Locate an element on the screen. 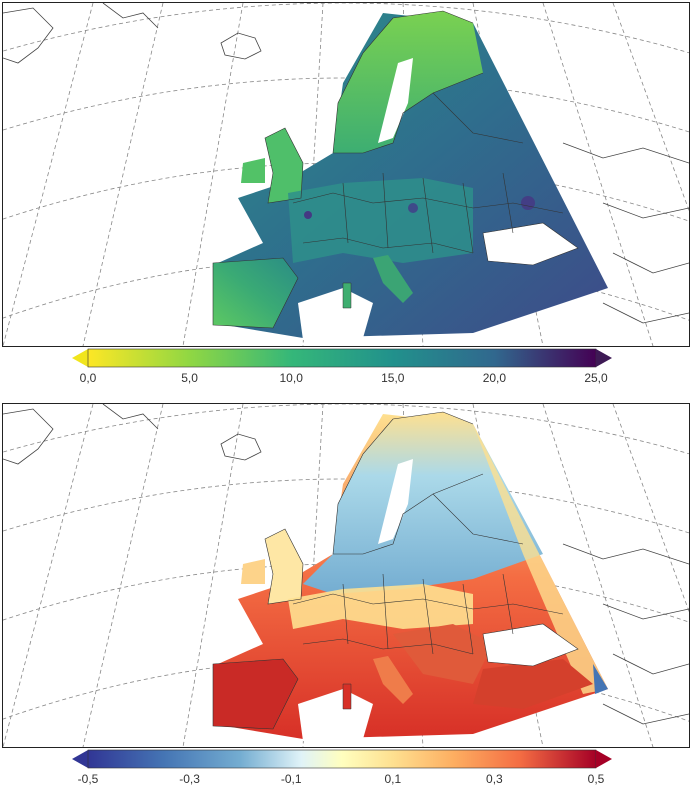 The width and height of the screenshot is (692, 793). top-tick-4: 20,0 is located at coordinates (494, 378).